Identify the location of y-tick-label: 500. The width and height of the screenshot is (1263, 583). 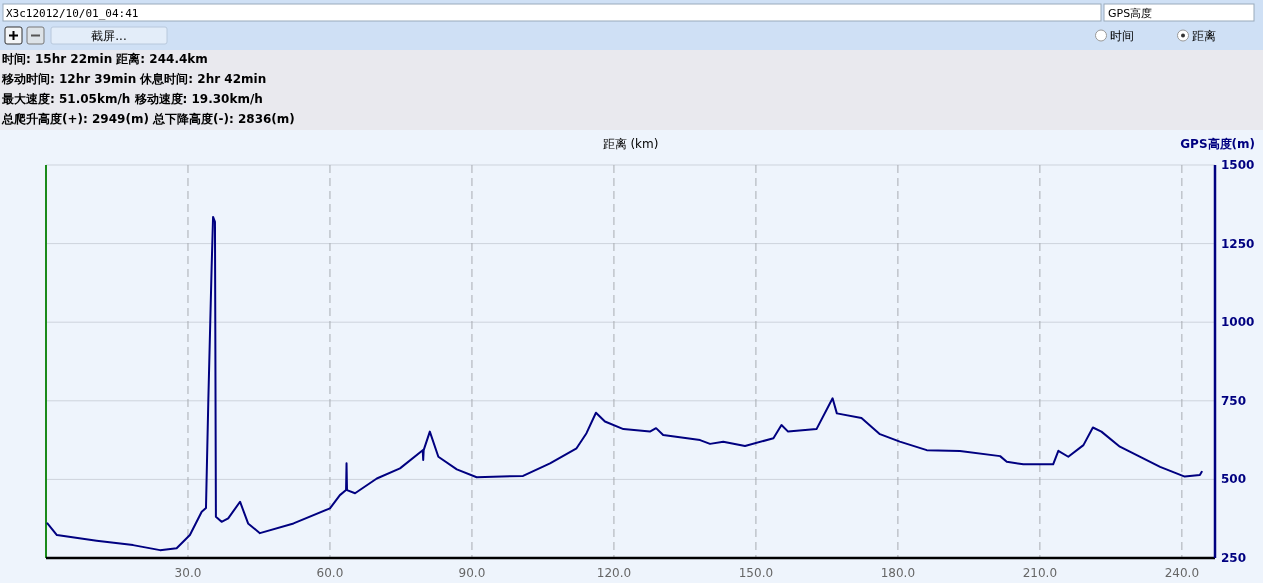
(1234, 479).